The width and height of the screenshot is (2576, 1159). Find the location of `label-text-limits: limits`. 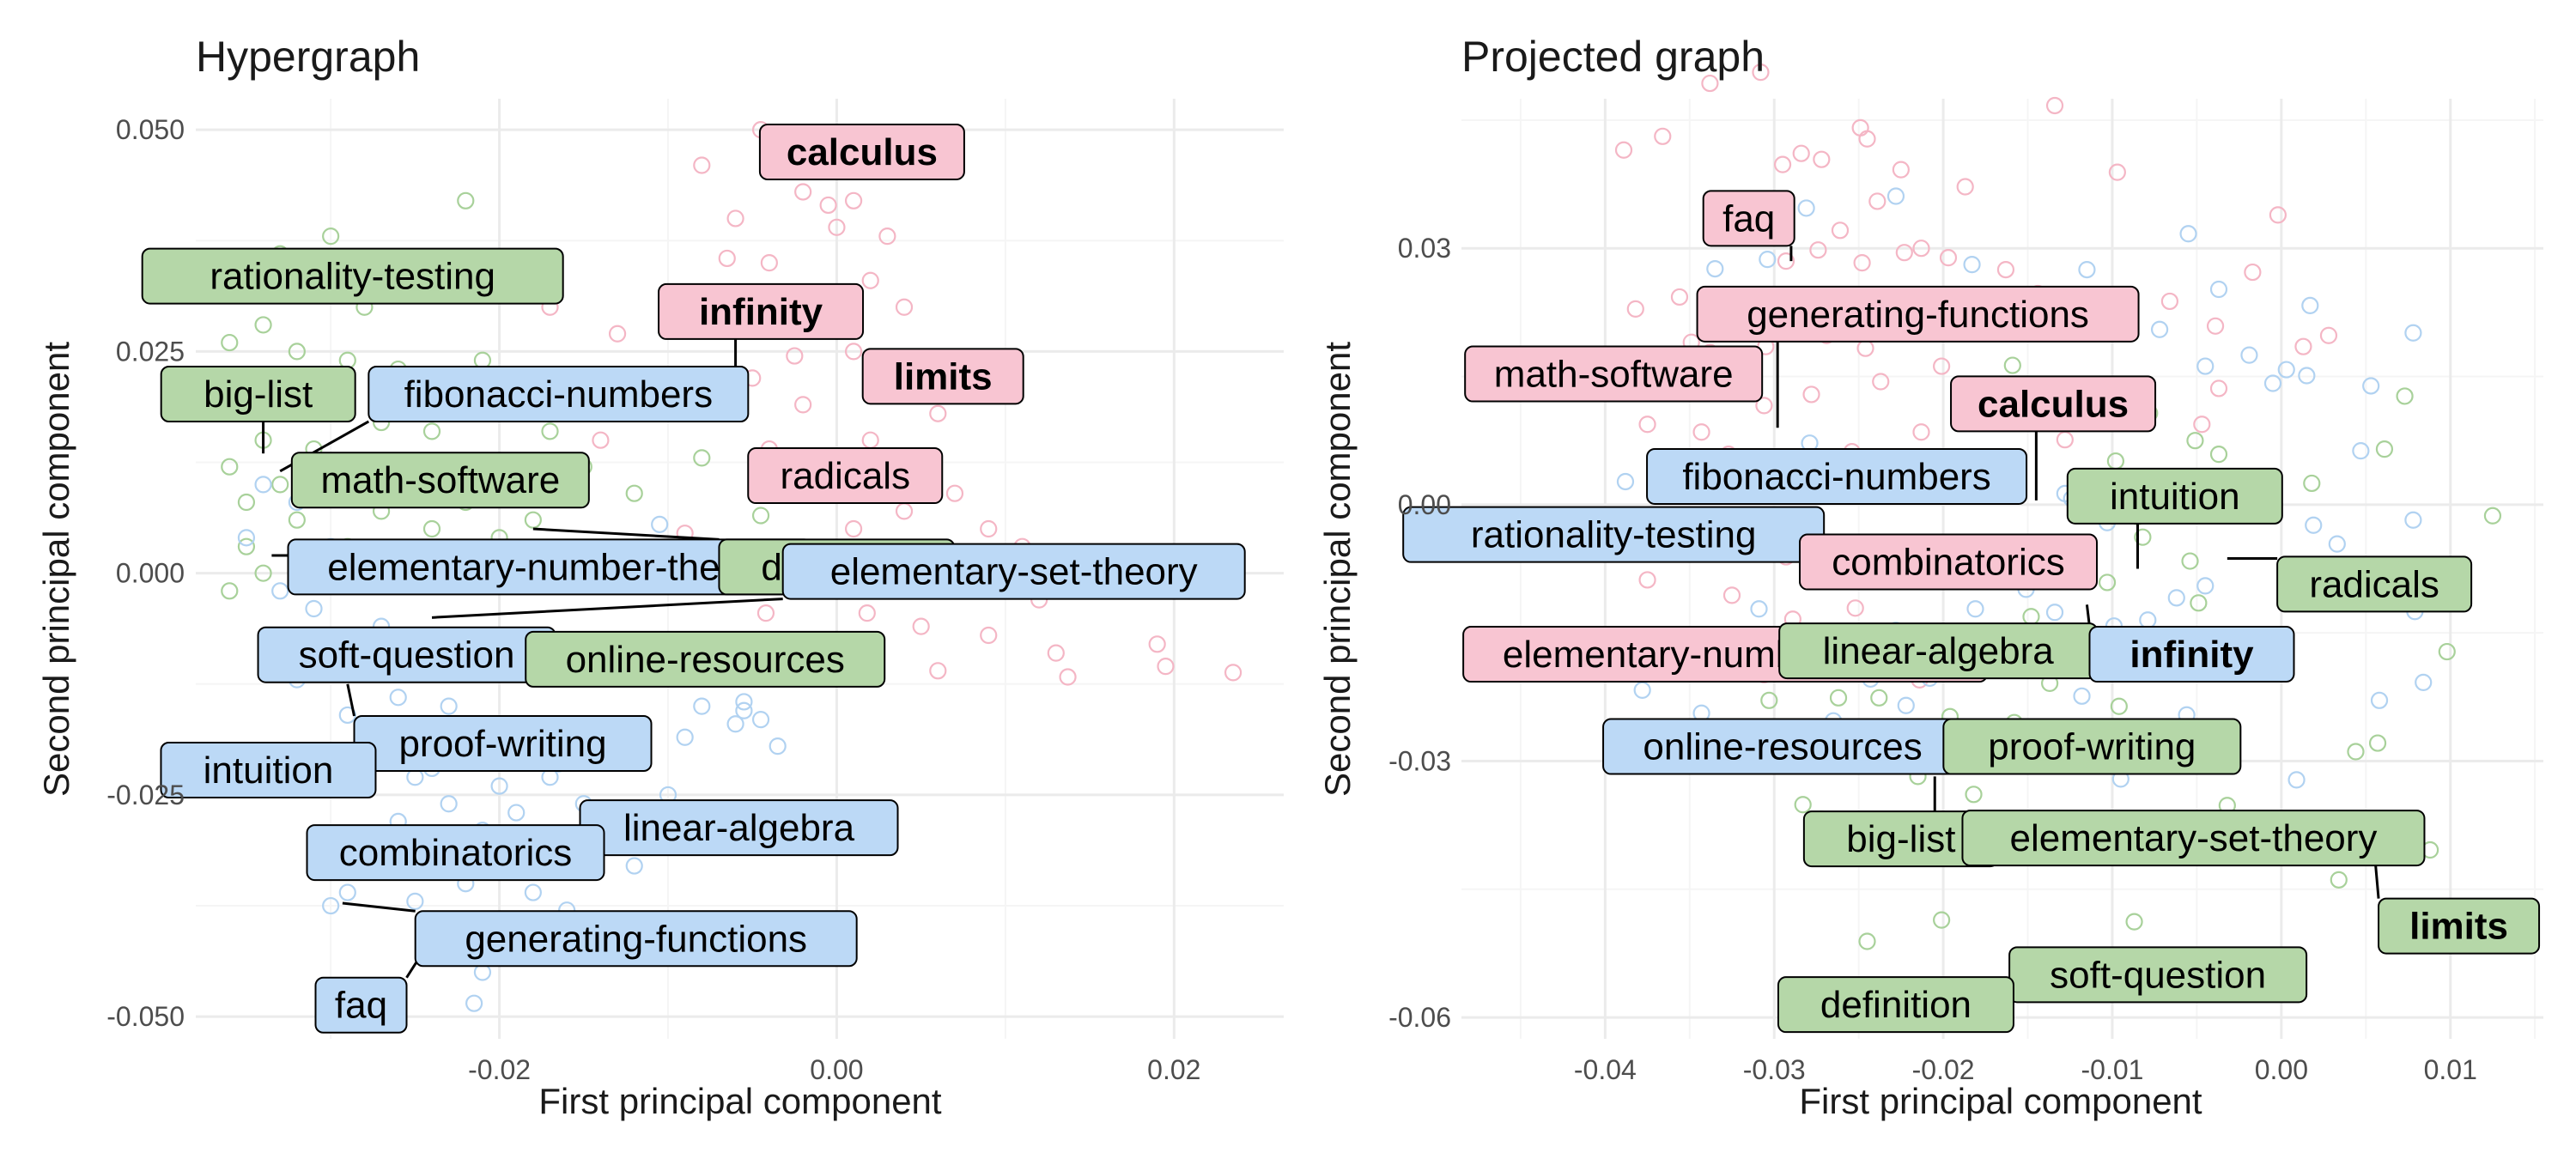

label-text-limits: limits is located at coordinates (943, 376).